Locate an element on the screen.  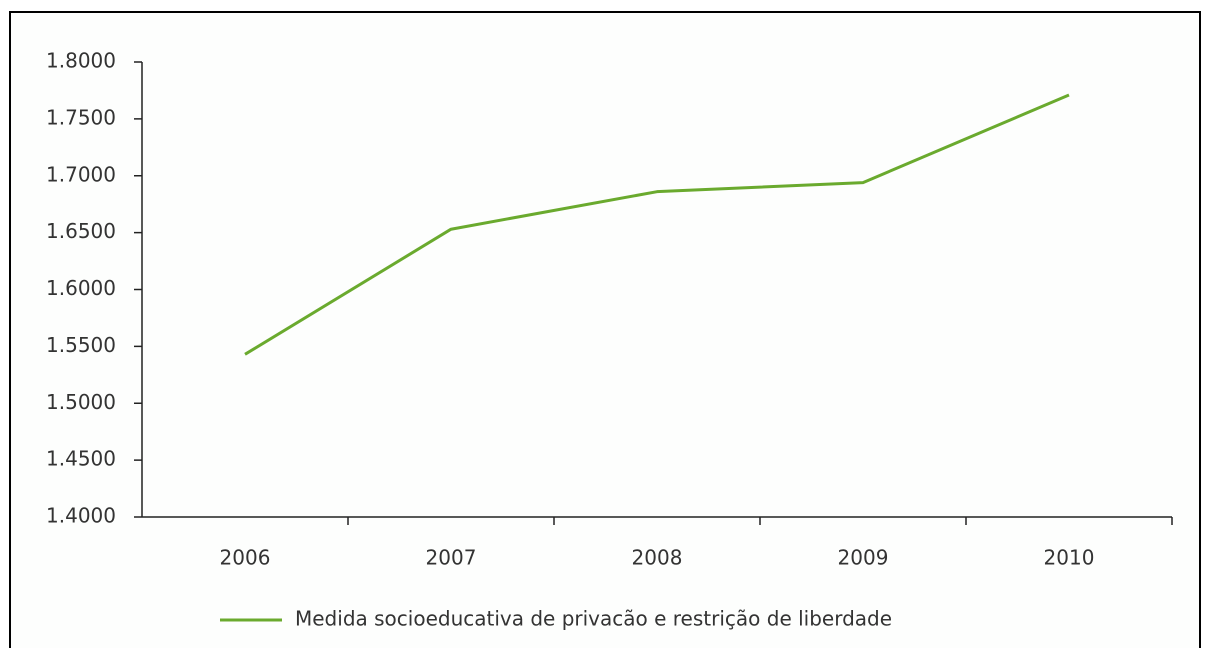
y-tick-label: 1.8000 is located at coordinates (81, 61).